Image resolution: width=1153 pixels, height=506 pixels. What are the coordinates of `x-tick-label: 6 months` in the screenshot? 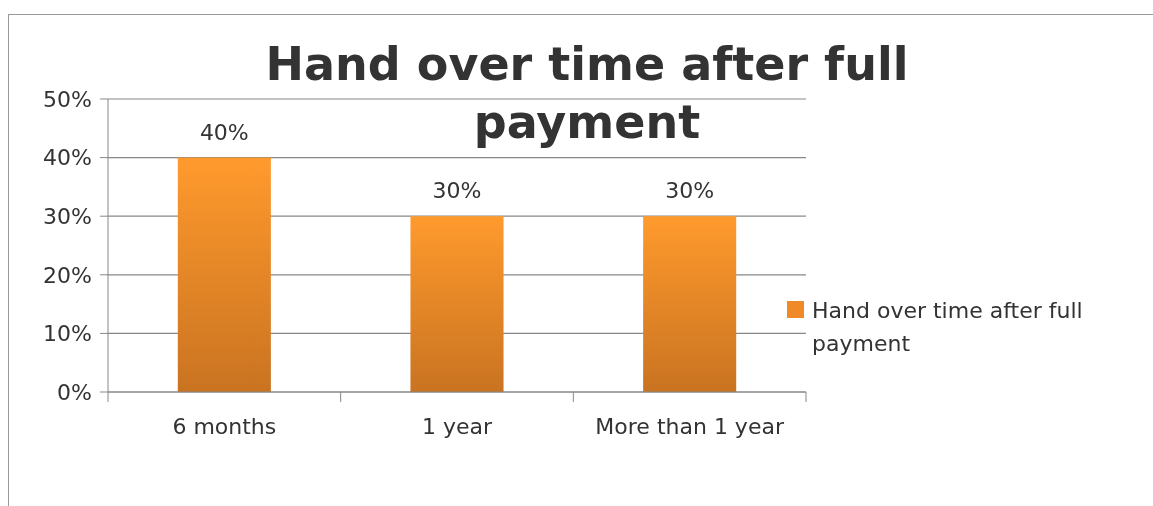 It's located at (224, 426).